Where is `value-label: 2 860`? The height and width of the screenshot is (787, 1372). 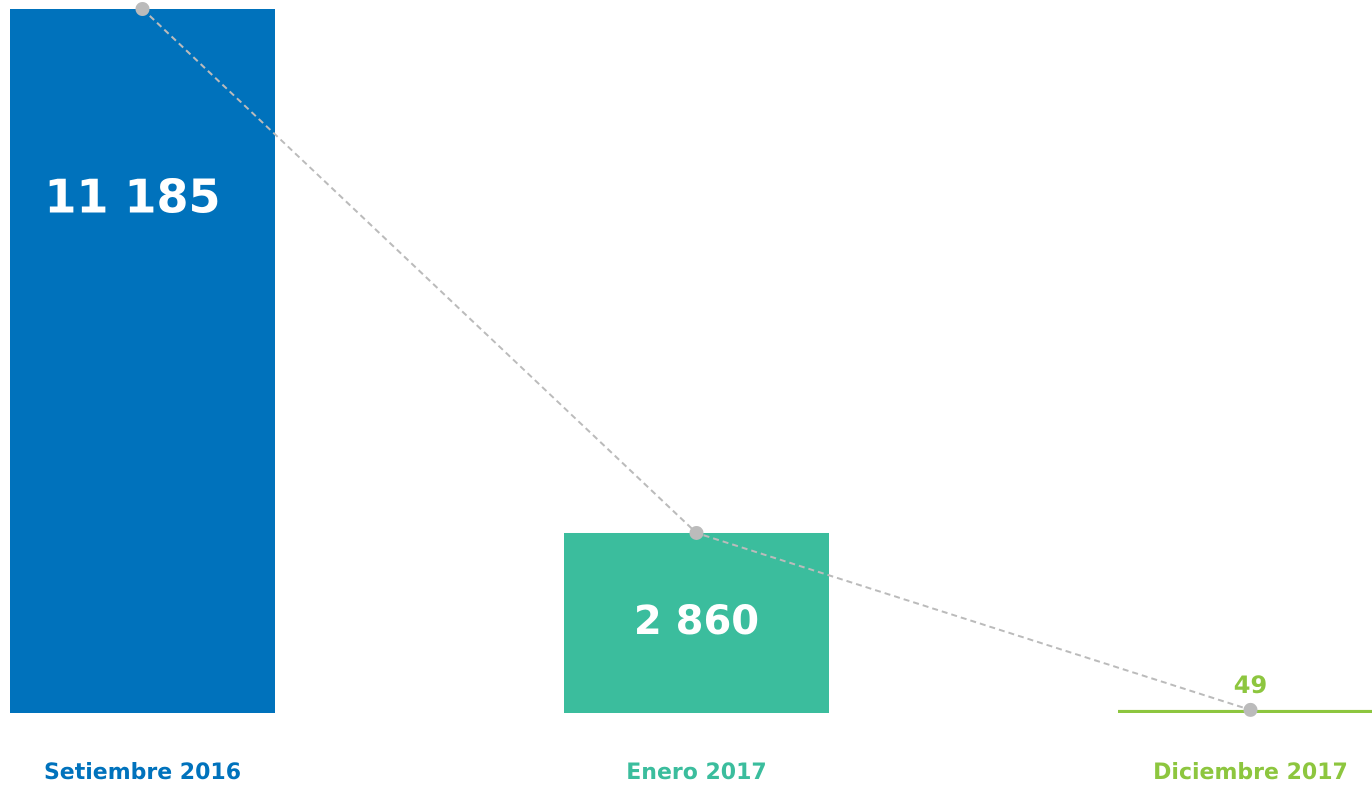
value-label: 2 860 is located at coordinates (696, 621).